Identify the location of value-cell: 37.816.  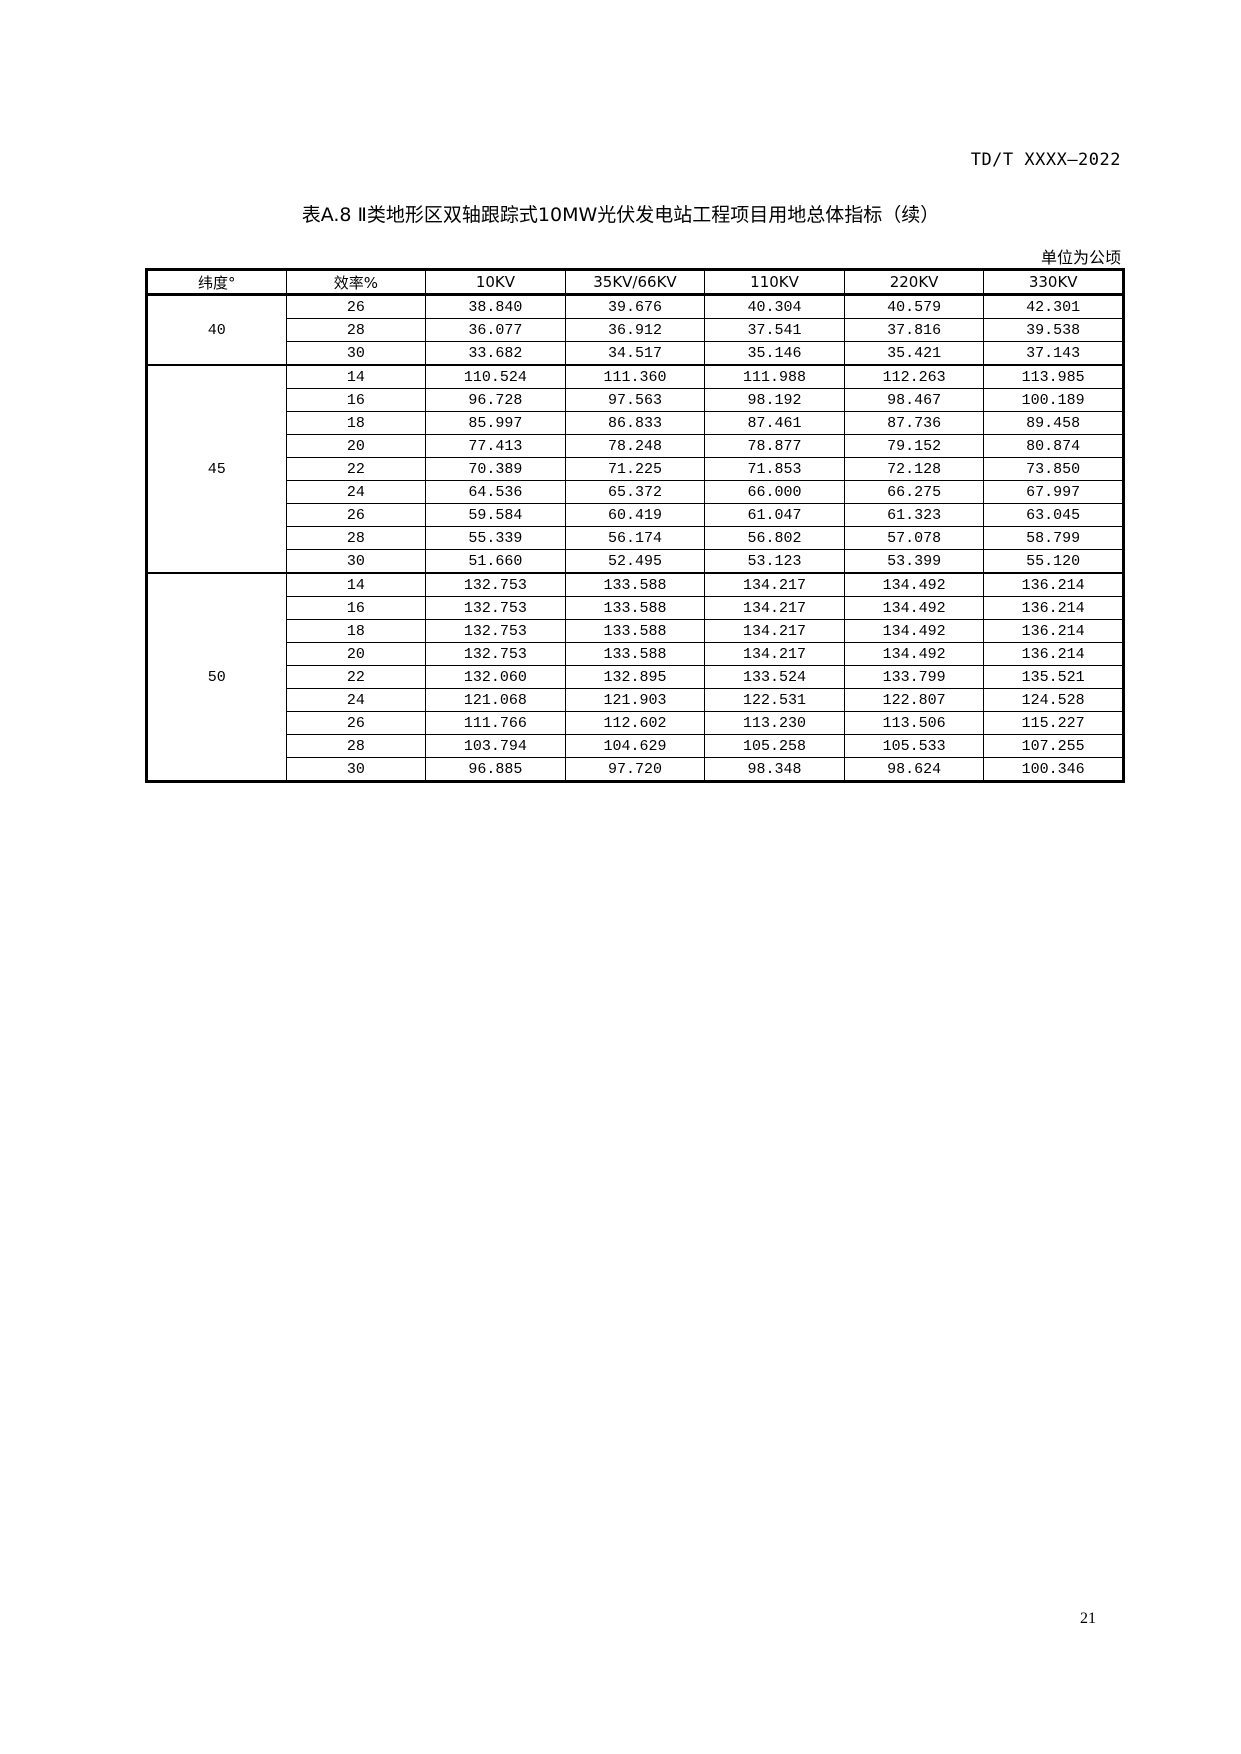
(914, 330).